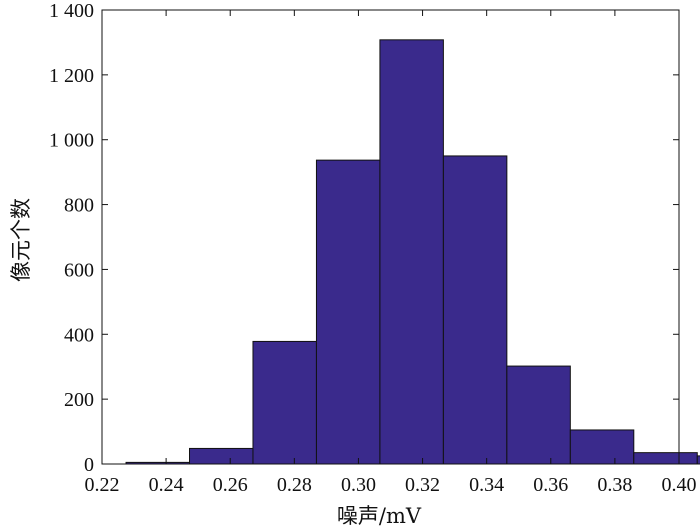  Describe the element at coordinates (71, 11) in the screenshot. I see `y-tick-label-7: 1 400` at that location.